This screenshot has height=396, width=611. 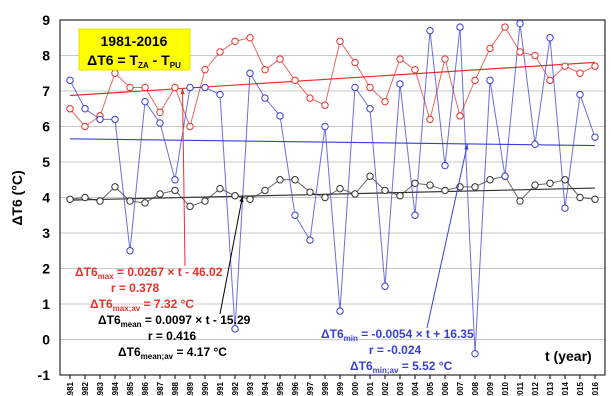 I want to click on y-tick-label: -1, so click(x=44, y=375).